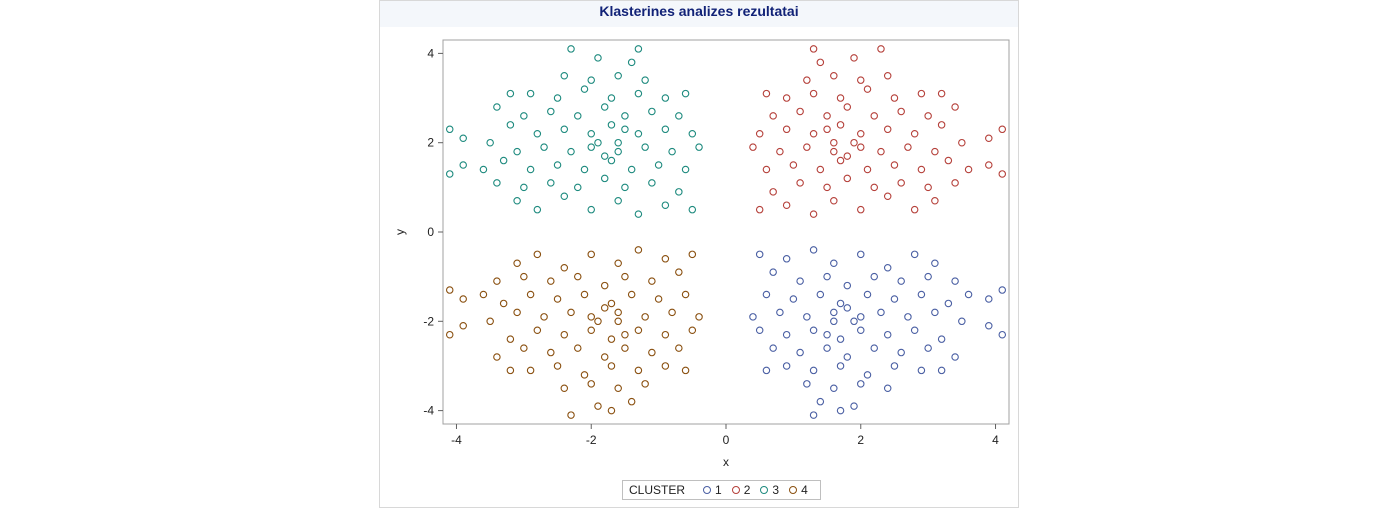  I want to click on legend: CLUSTER 1 2 3 4, so click(721, 490).